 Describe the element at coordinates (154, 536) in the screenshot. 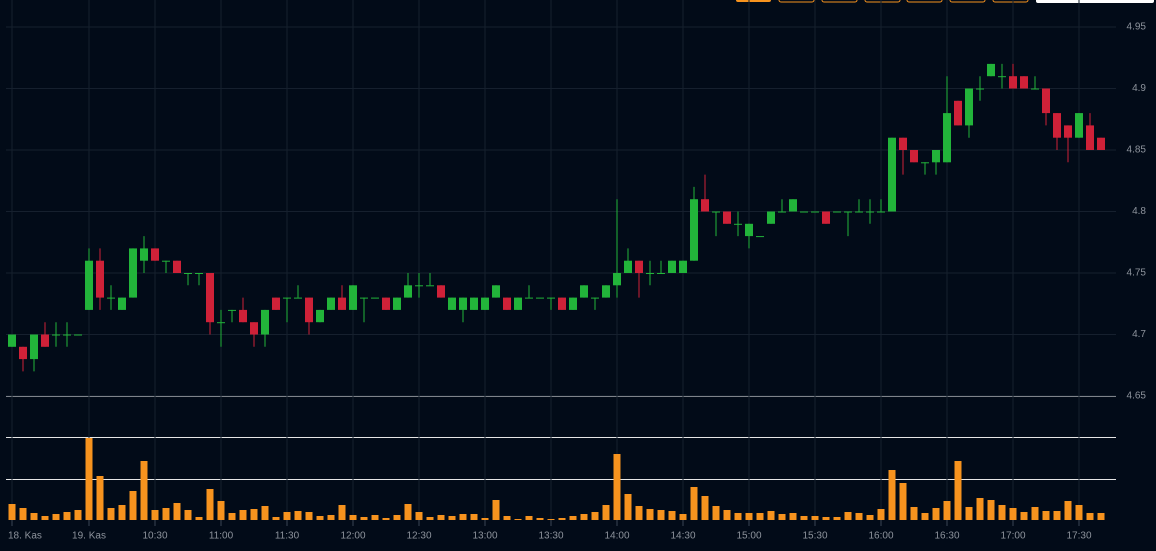

I see `x-tick-label: 10:30` at that location.